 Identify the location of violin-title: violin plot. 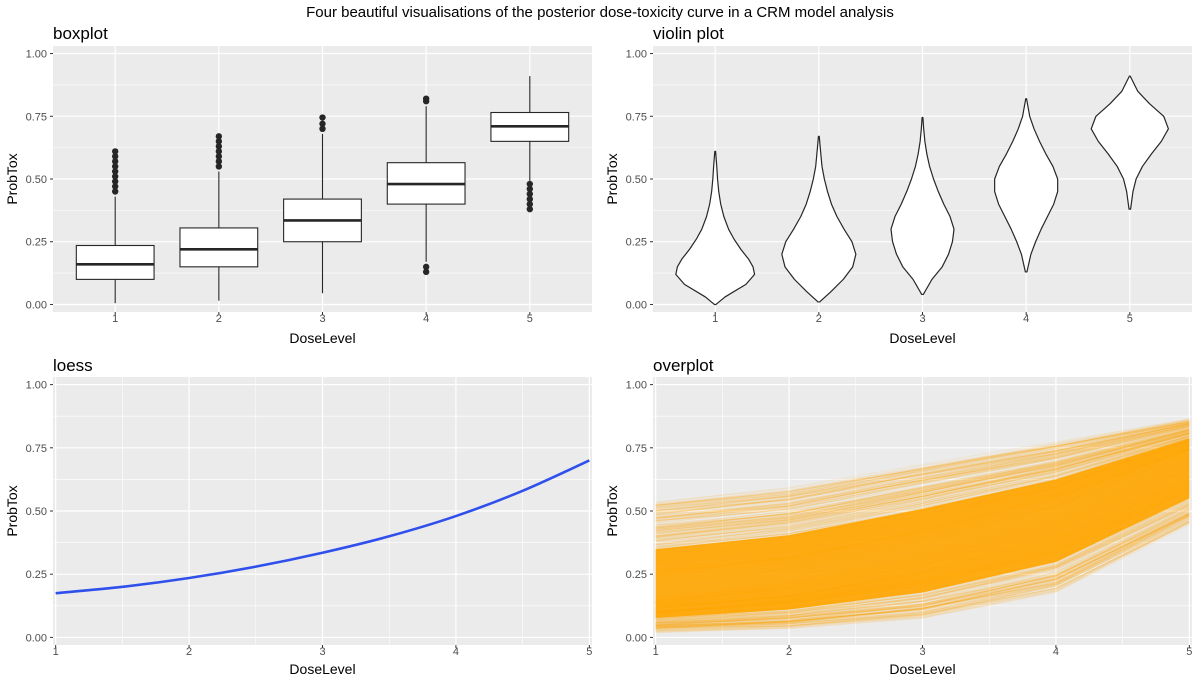
(688, 33).